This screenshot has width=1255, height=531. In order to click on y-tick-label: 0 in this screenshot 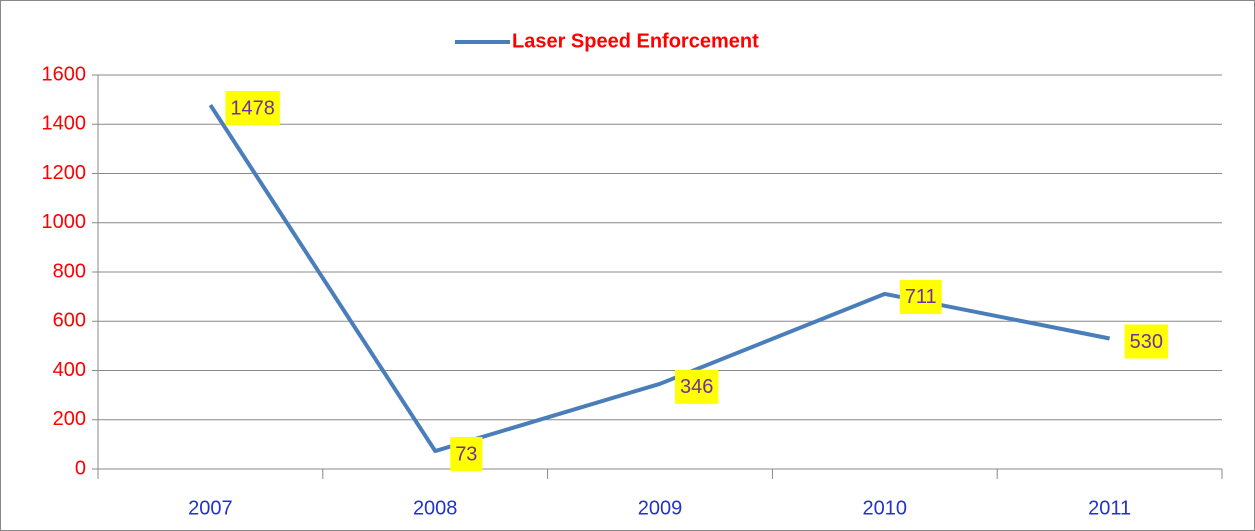, I will do `click(80, 468)`.